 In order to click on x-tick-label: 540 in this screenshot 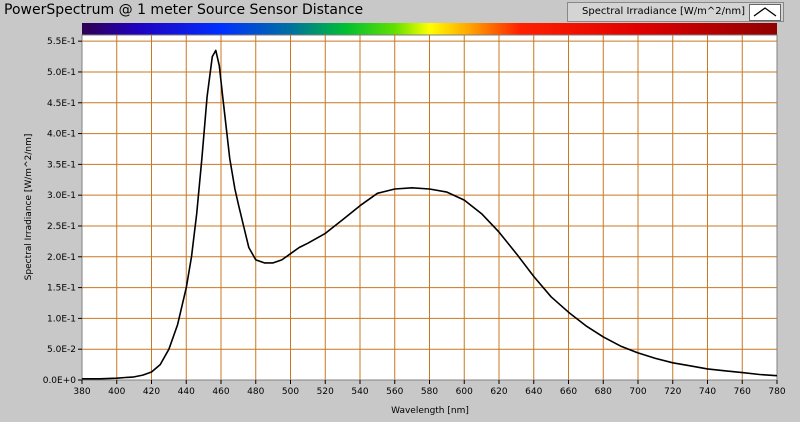, I will do `click(359, 392)`.